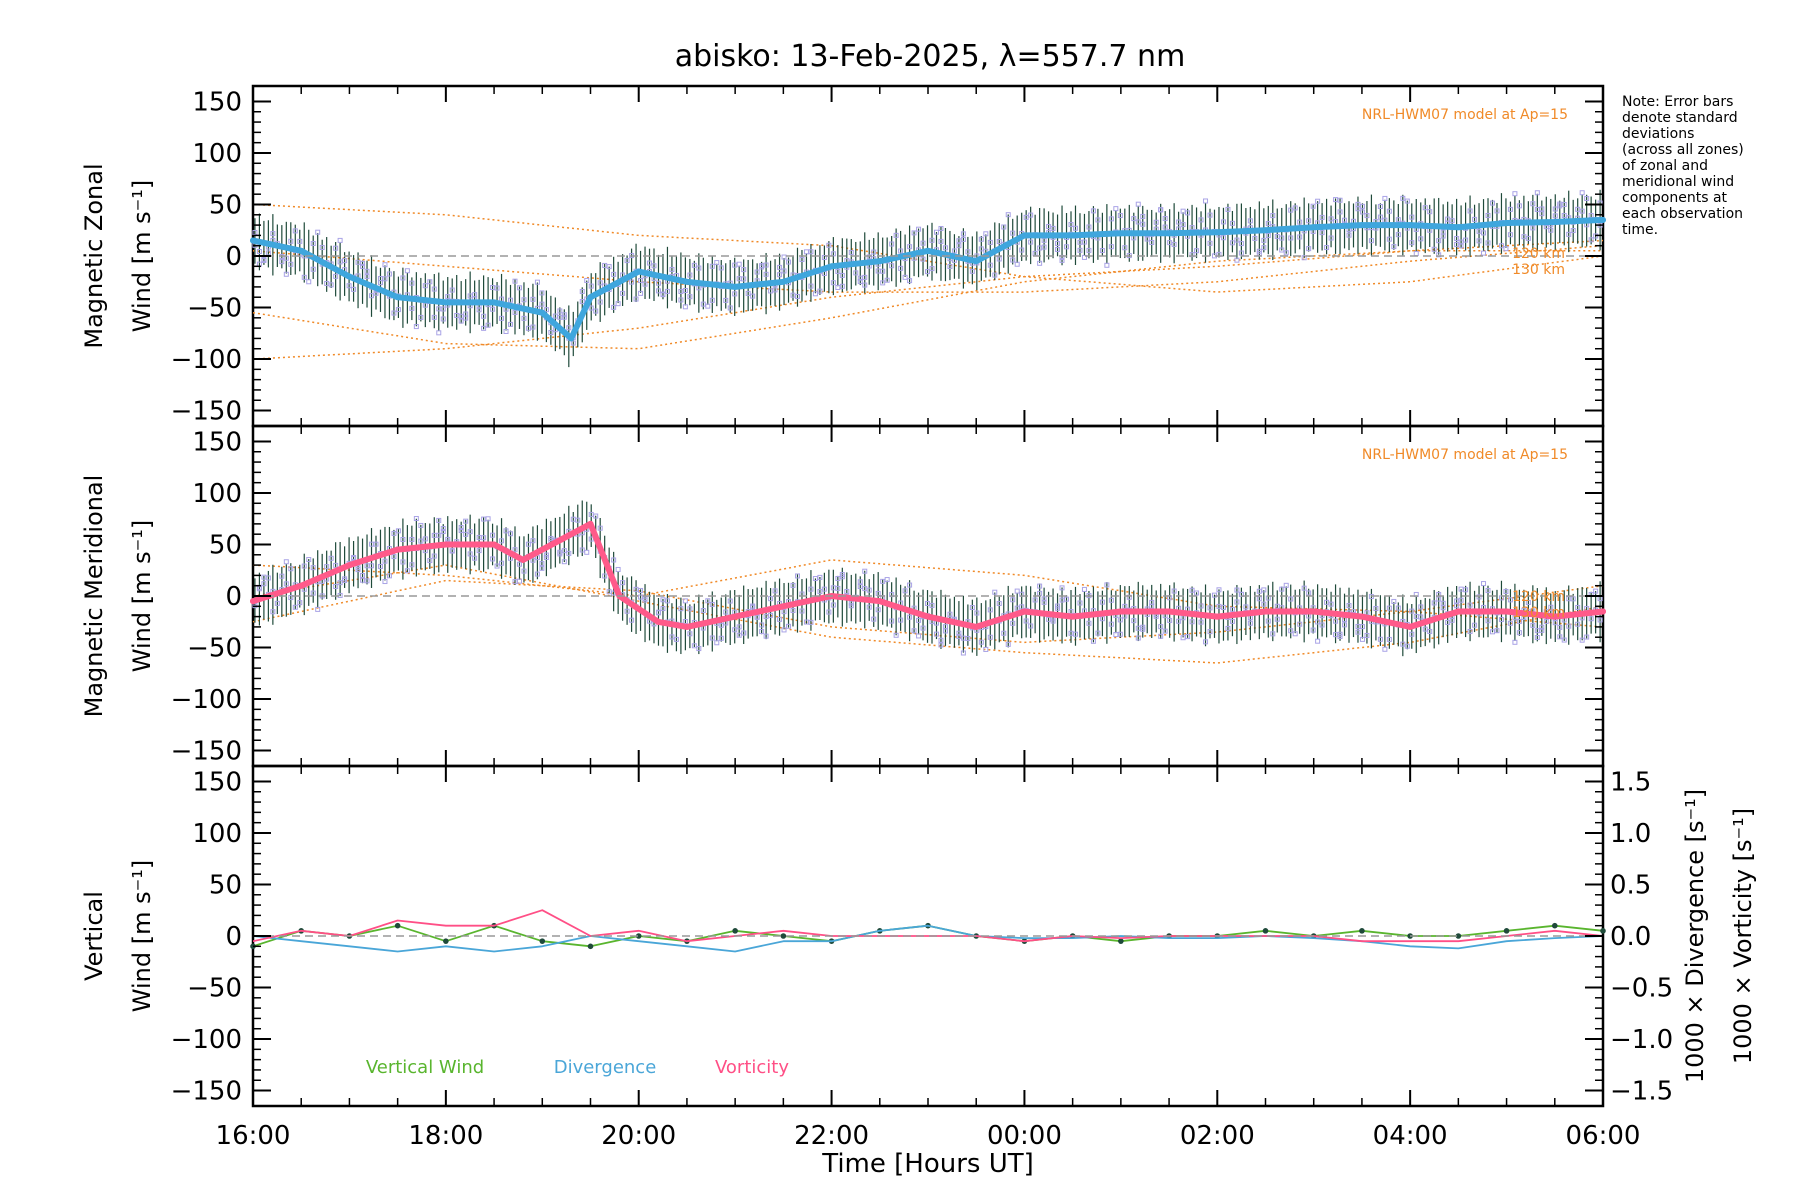 The image size is (1800, 1200). I want to click on note-line: meridional wind, so click(1678, 182).